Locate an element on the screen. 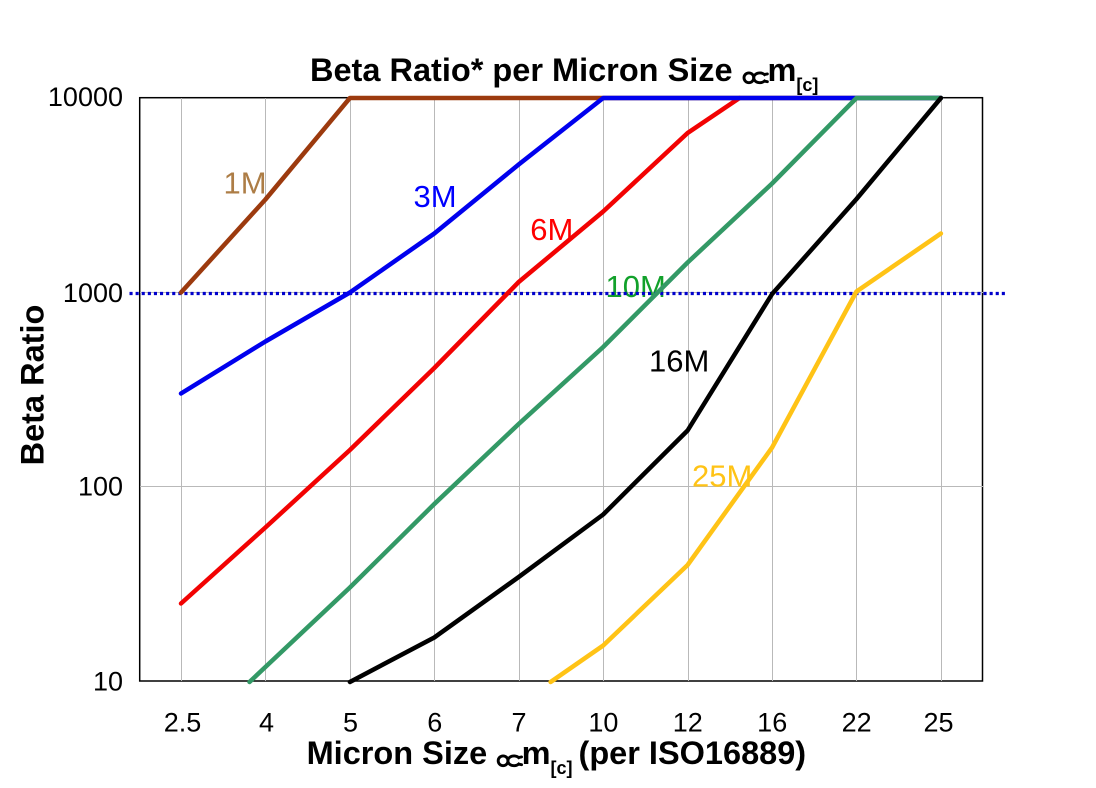 The image size is (1096, 788). svg-text: 22 is located at coordinates (857, 723).